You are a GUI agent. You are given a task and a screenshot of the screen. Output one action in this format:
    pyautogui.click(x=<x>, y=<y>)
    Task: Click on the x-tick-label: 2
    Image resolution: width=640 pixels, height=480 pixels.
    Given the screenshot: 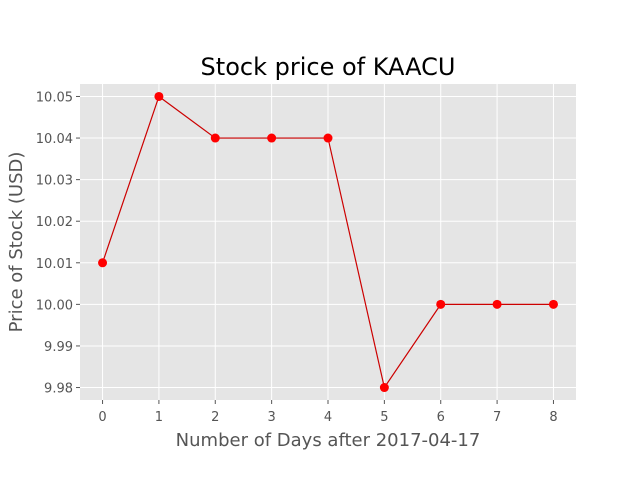 What is the action you would take?
    pyautogui.click(x=215, y=417)
    